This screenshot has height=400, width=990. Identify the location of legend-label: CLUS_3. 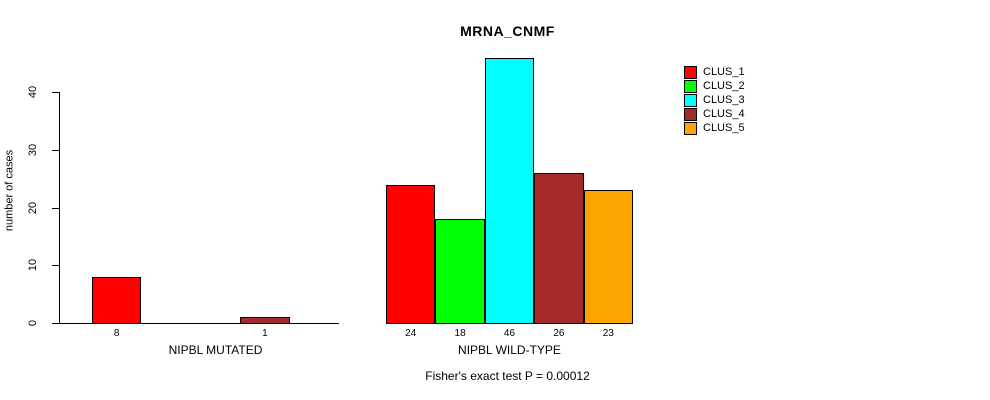
(724, 99).